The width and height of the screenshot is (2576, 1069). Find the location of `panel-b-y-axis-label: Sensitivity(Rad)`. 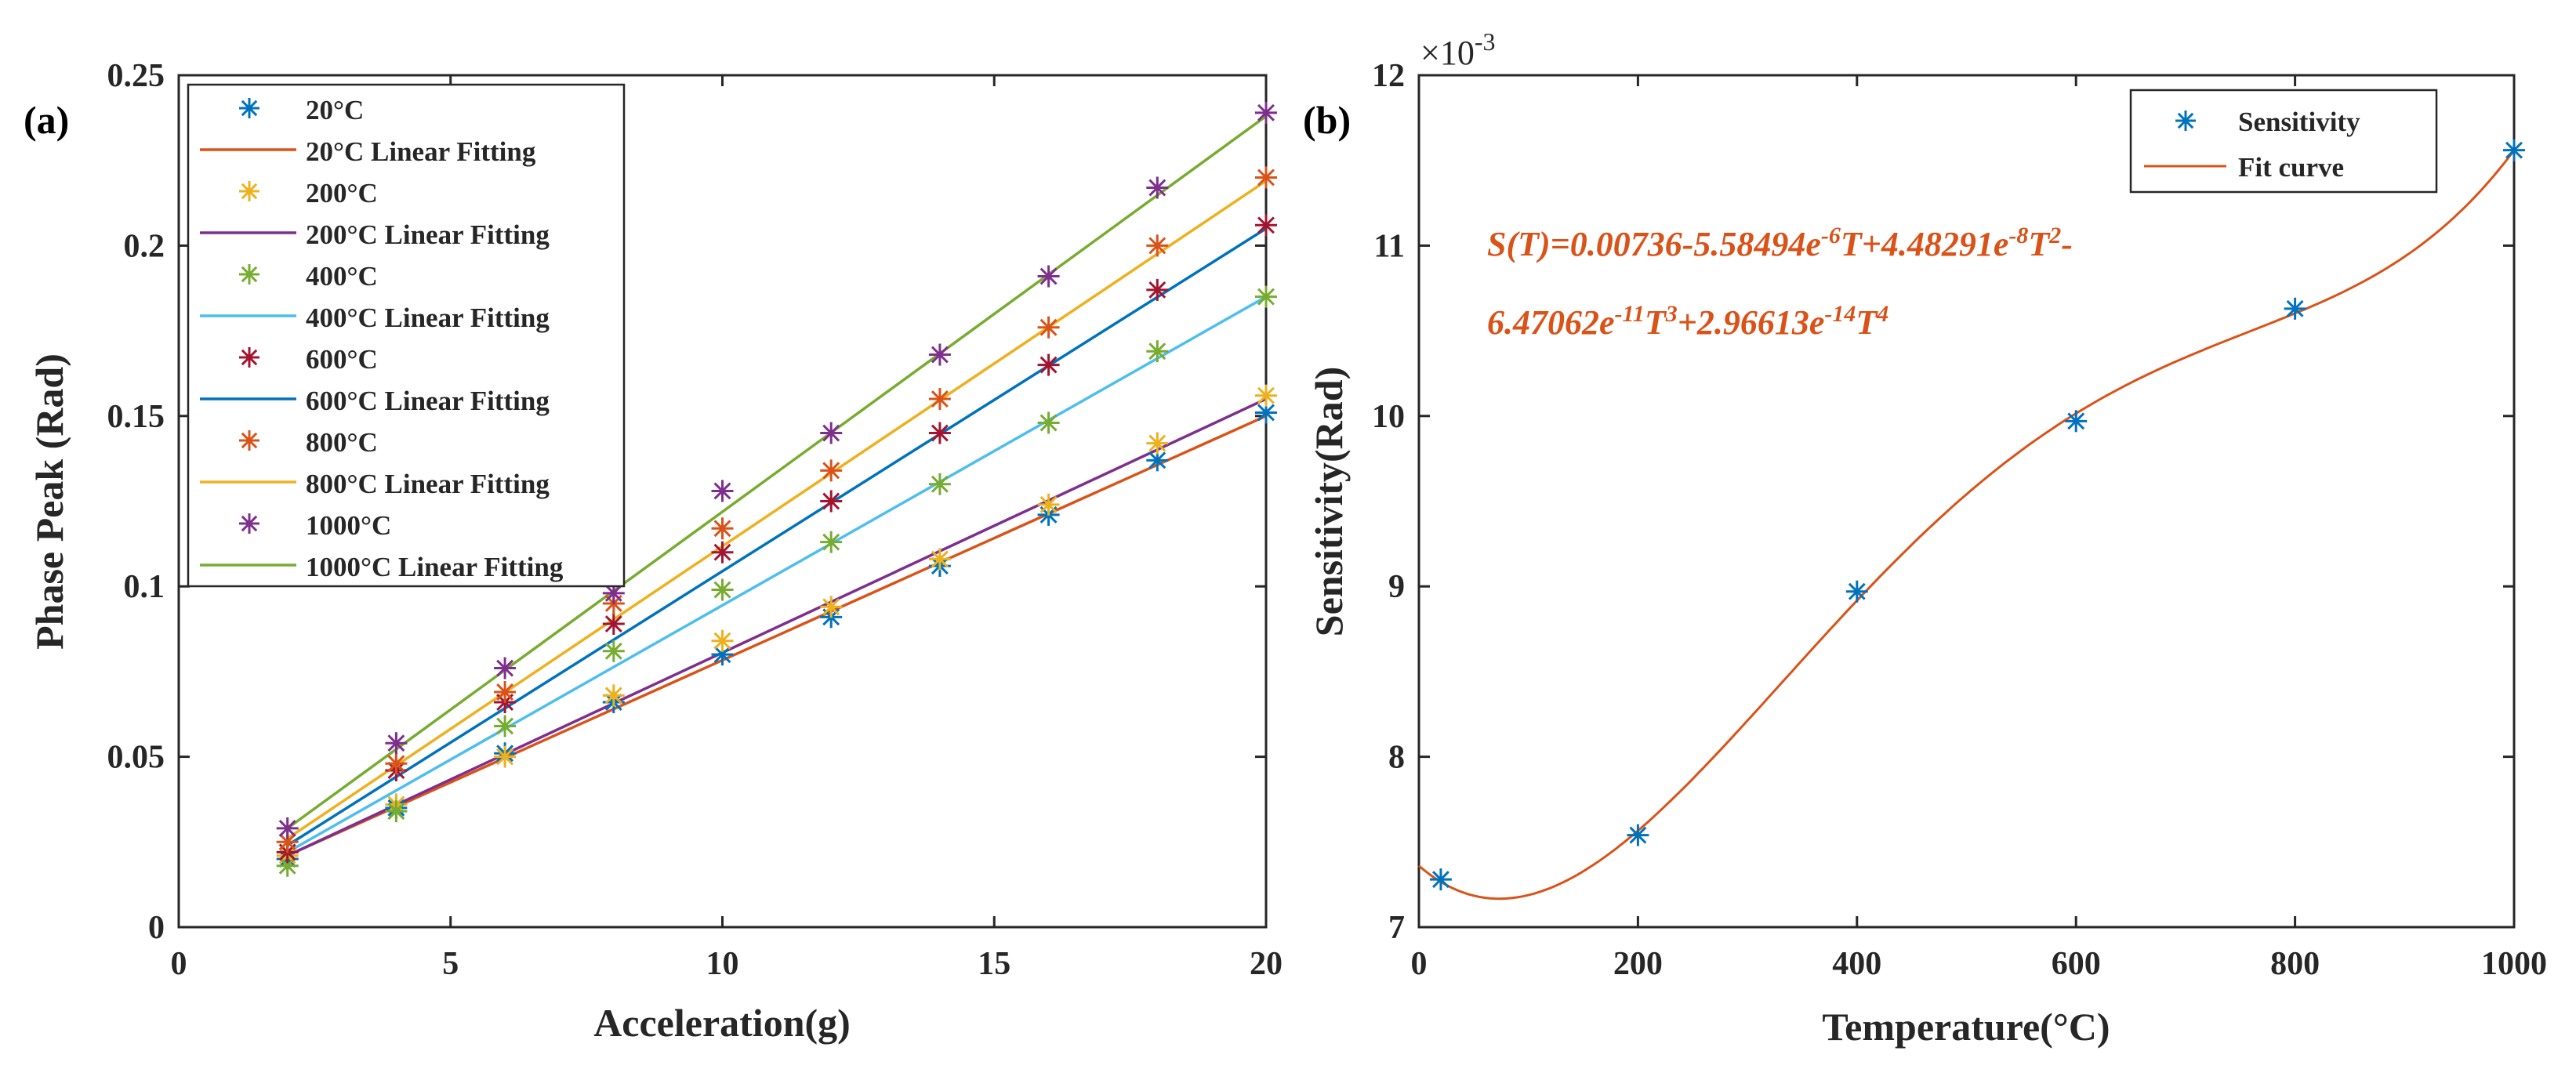

panel-b-y-axis-label: Sensitivity(Rad) is located at coordinates (1329, 502).